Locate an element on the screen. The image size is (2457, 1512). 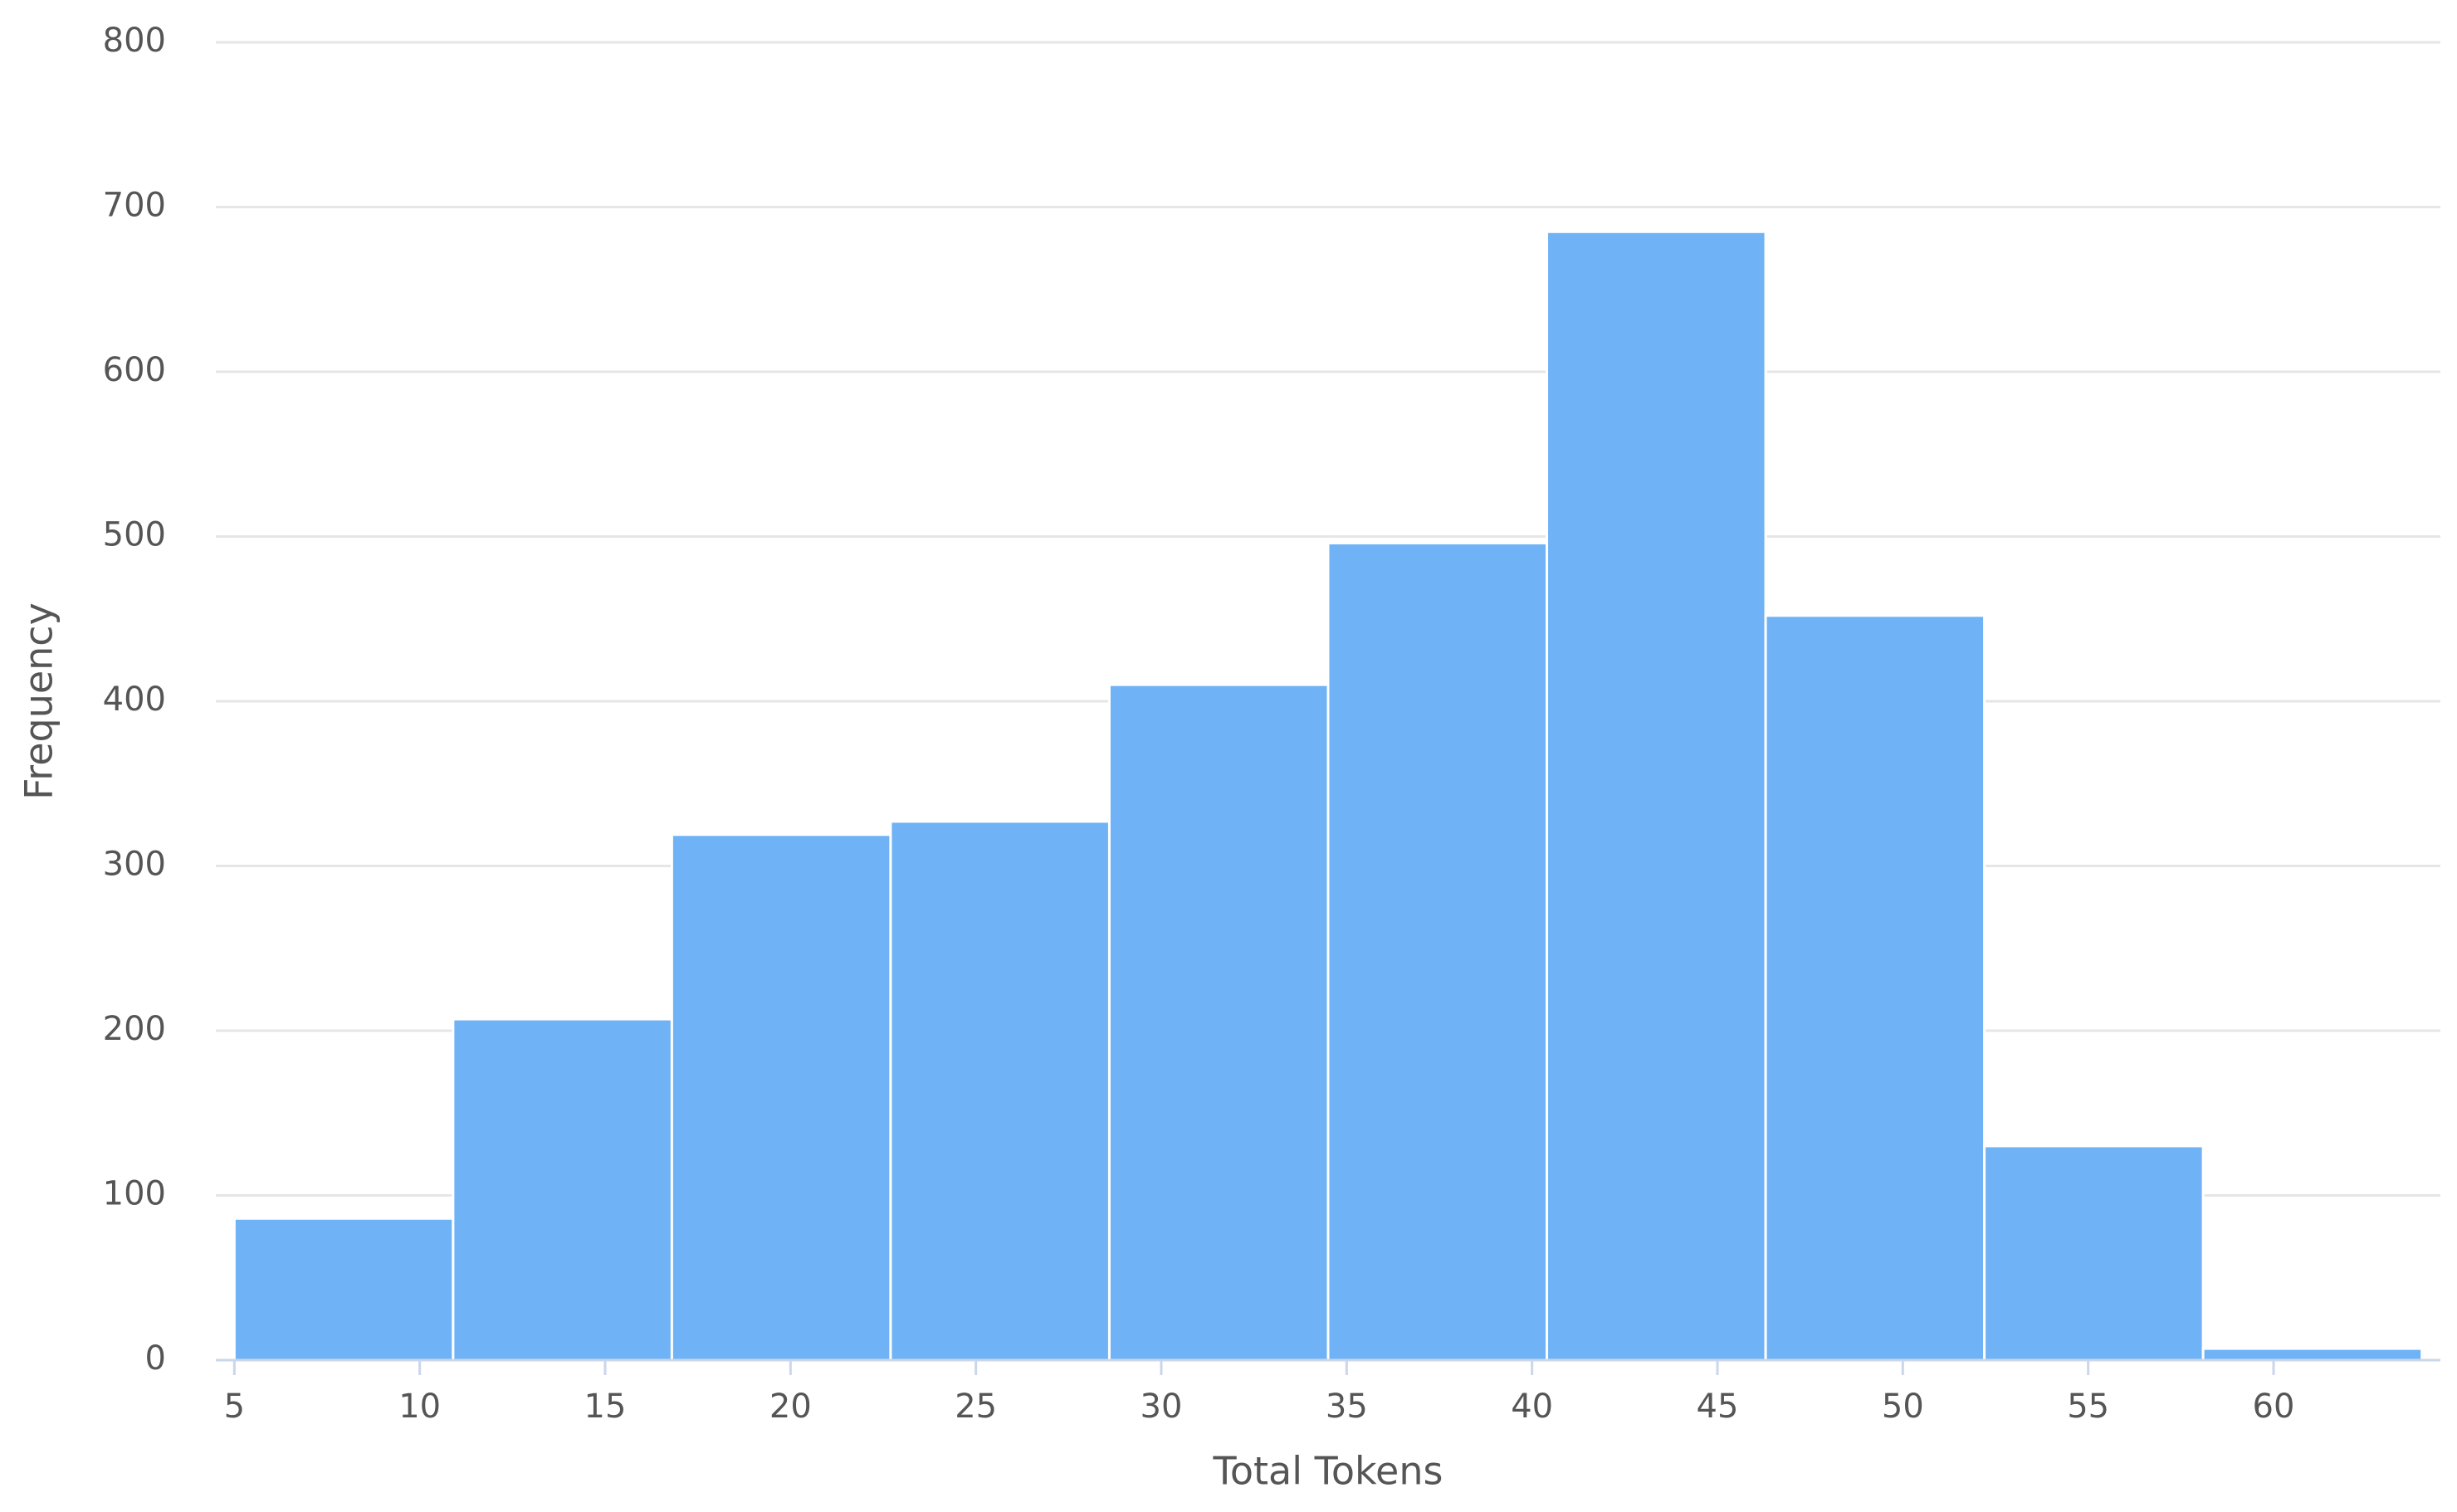
y-tick-label: 0 is located at coordinates (156, 1358).